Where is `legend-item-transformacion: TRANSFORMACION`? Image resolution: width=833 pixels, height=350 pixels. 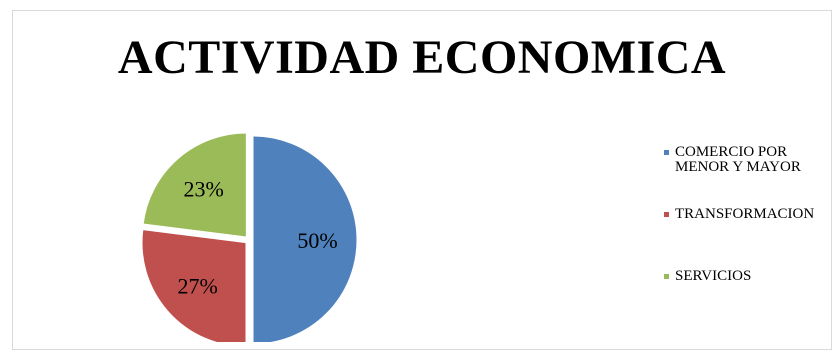
legend-item-transformacion: TRANSFORMACION is located at coordinates (739, 214).